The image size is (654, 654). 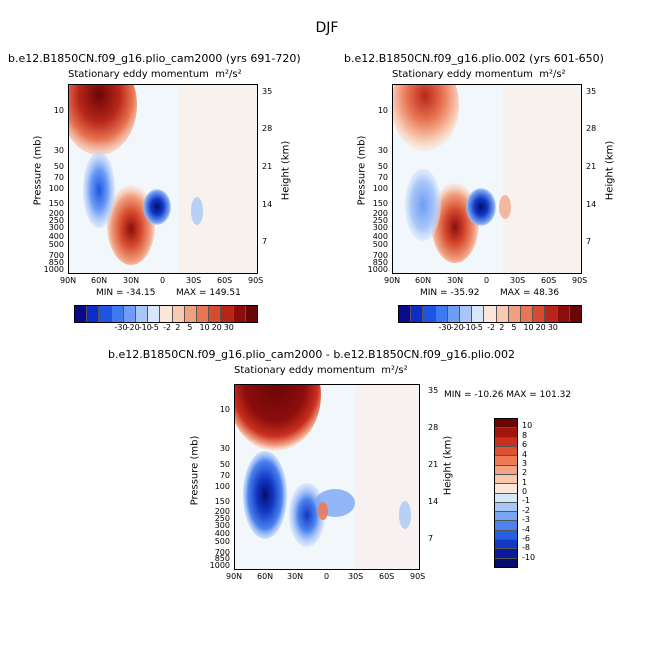 I want to click on tick-label: 50, so click(x=224, y=464).